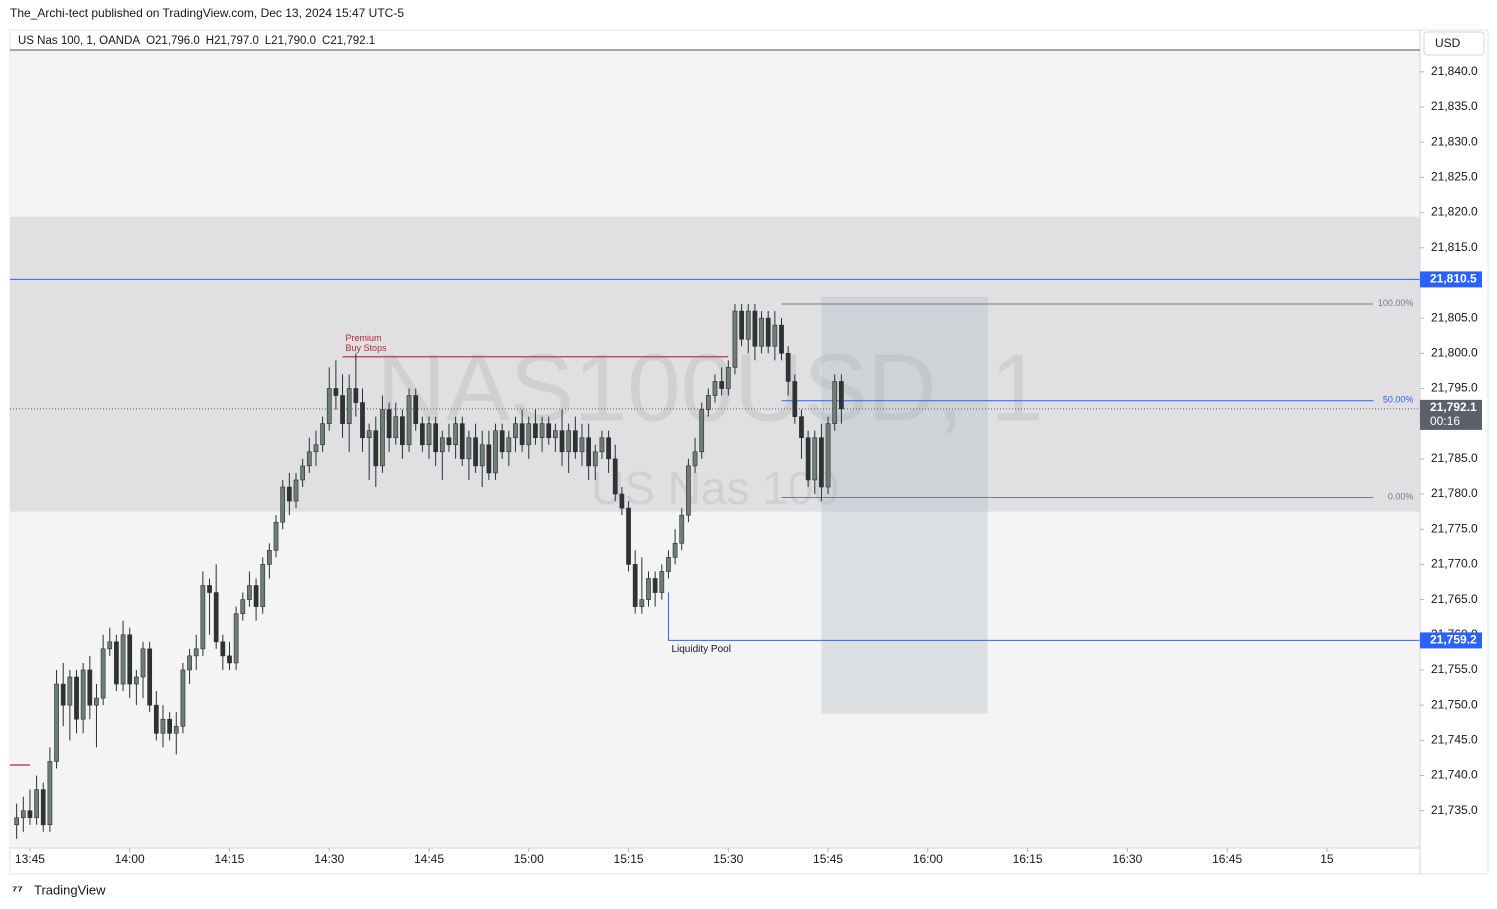  Describe the element at coordinates (928, 859) in the screenshot. I see `x-tick-label: 16:00` at that location.